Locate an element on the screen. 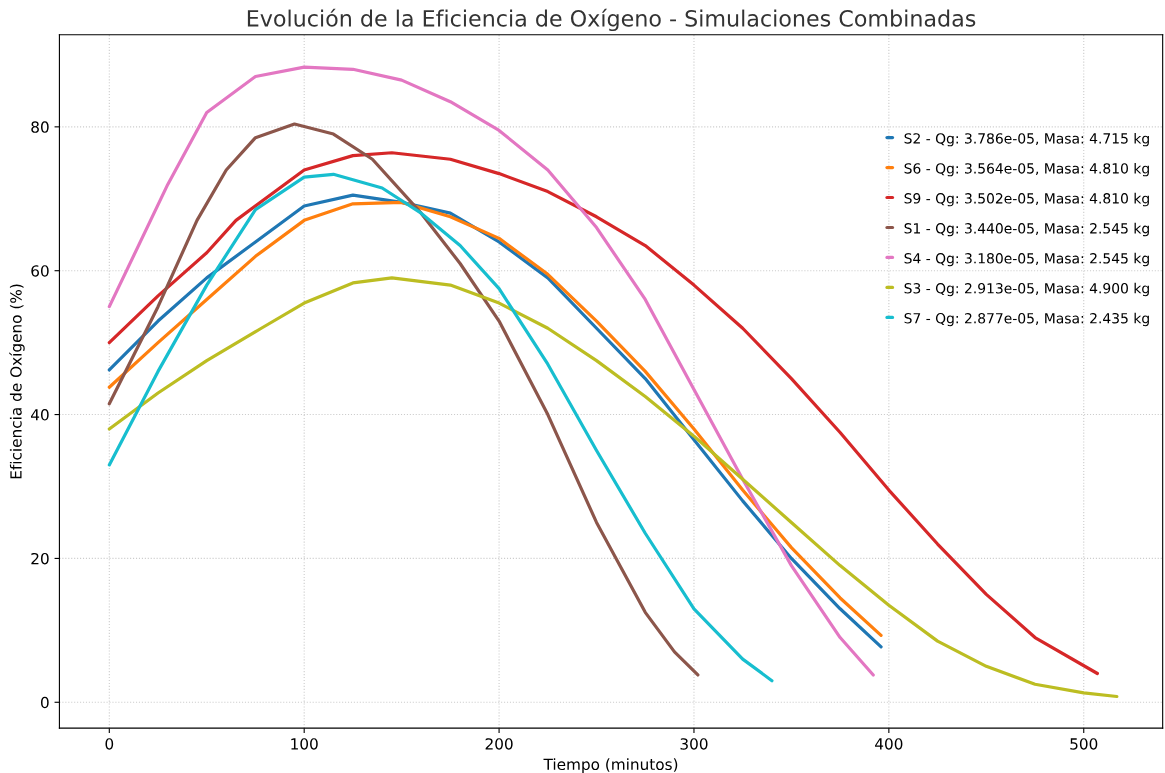 The height and width of the screenshot is (773, 1165). y-tick-label: 40 is located at coordinates (40, 415).